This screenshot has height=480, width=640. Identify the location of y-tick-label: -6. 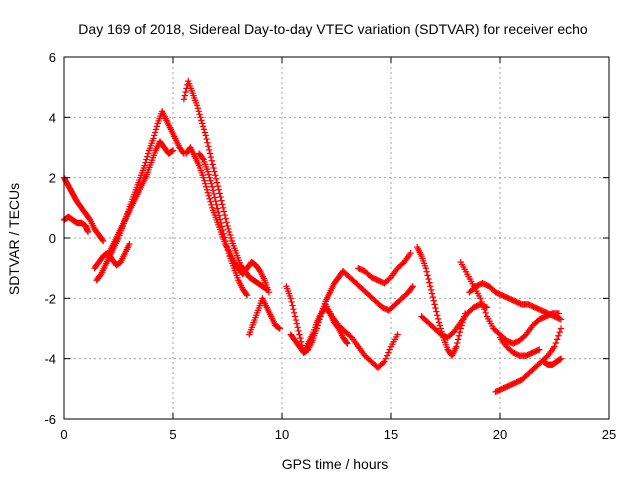
(50, 419).